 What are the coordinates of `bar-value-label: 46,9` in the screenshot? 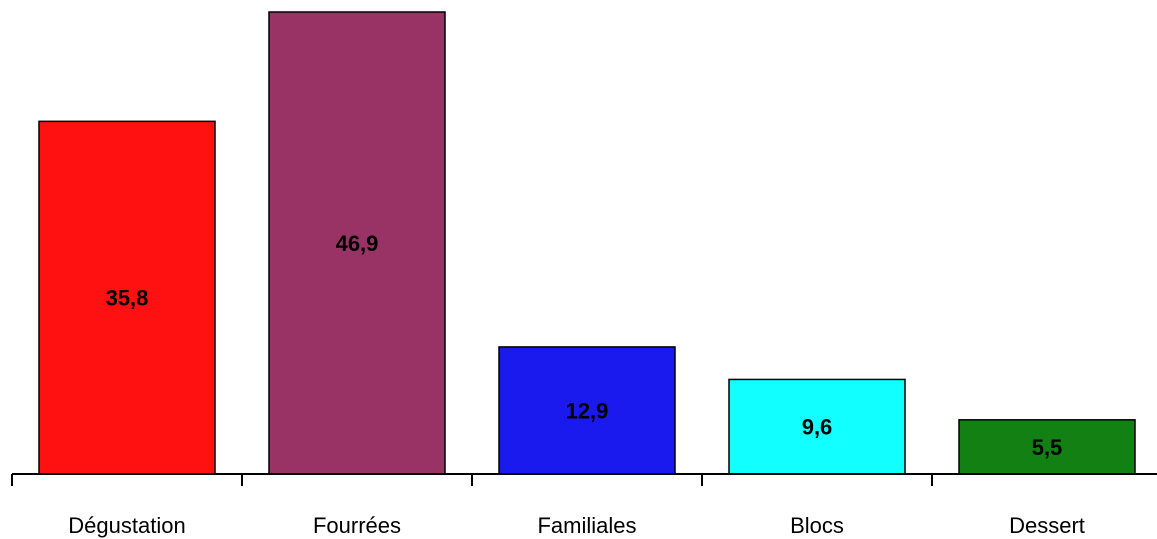 It's located at (357, 243).